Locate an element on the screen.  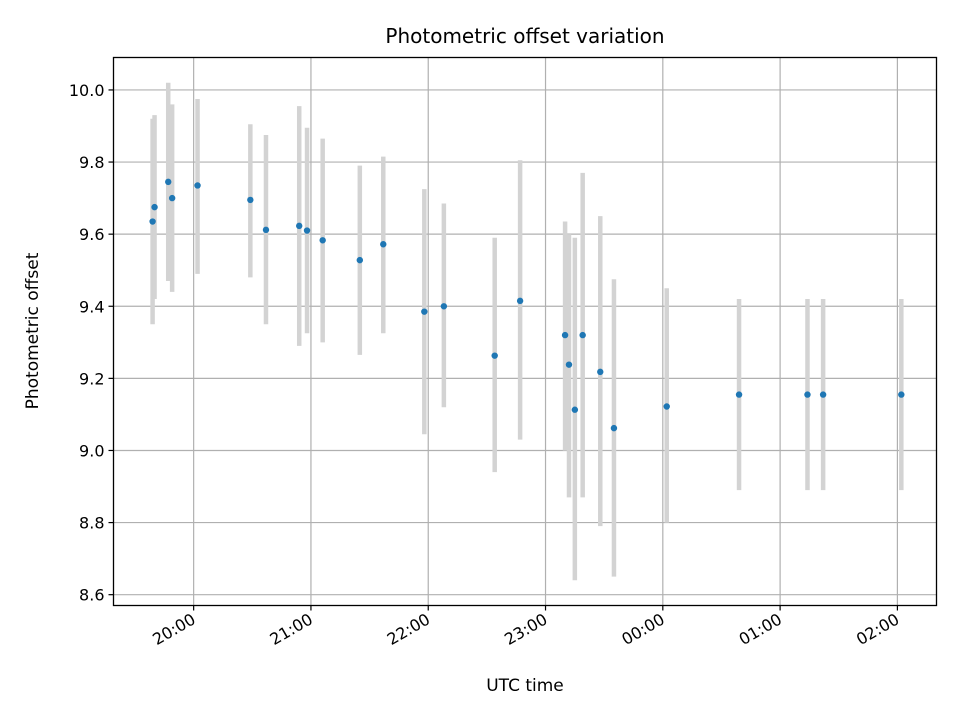
y-tick-label: 9.4 is located at coordinates (91, 306).